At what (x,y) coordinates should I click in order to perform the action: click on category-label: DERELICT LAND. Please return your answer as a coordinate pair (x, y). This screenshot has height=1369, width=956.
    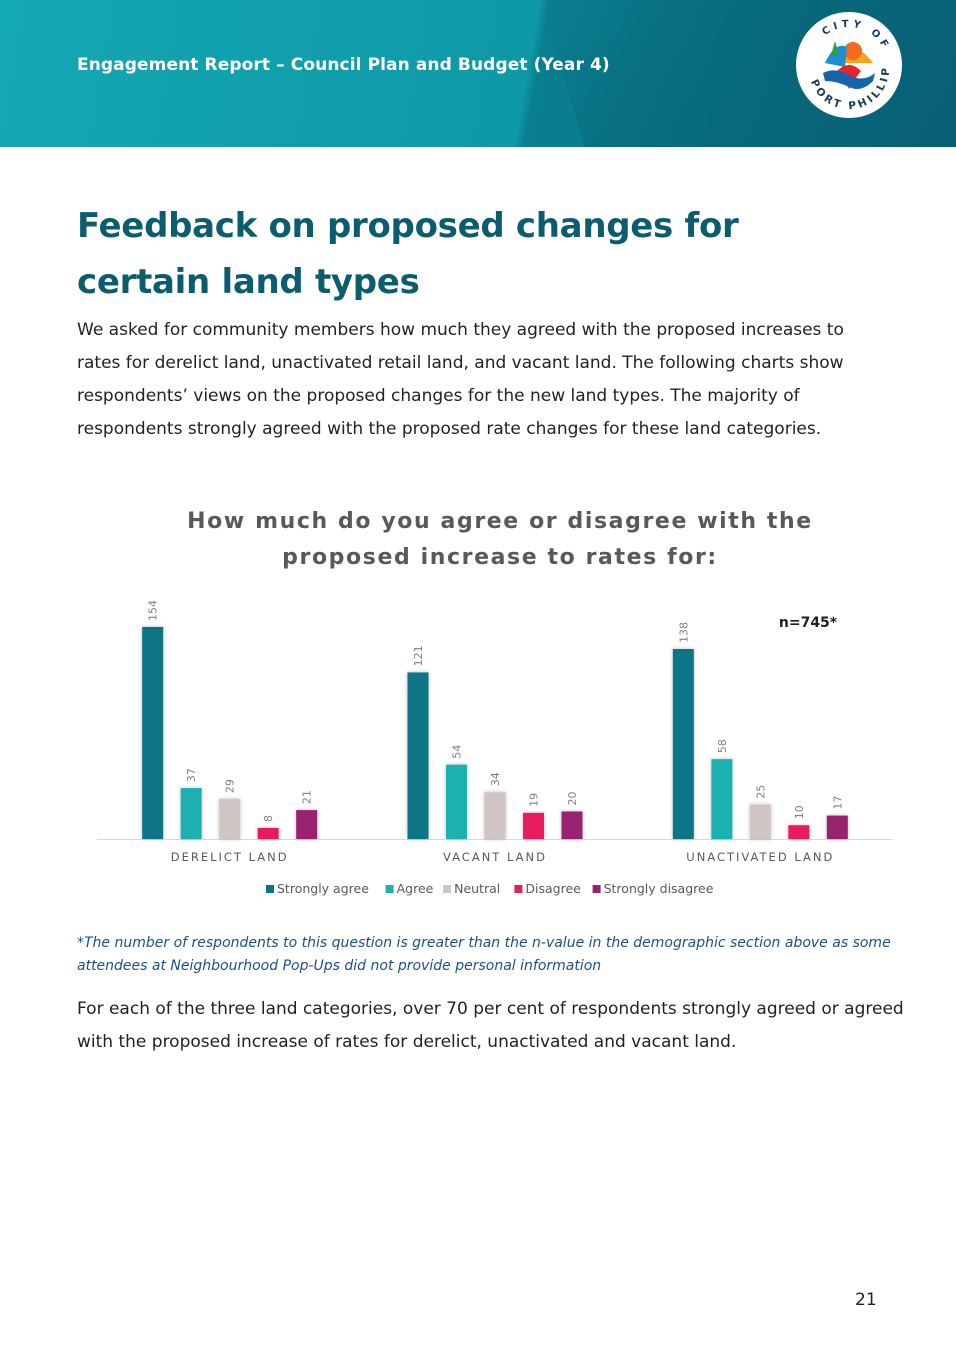
    Looking at the image, I should click on (230, 857).